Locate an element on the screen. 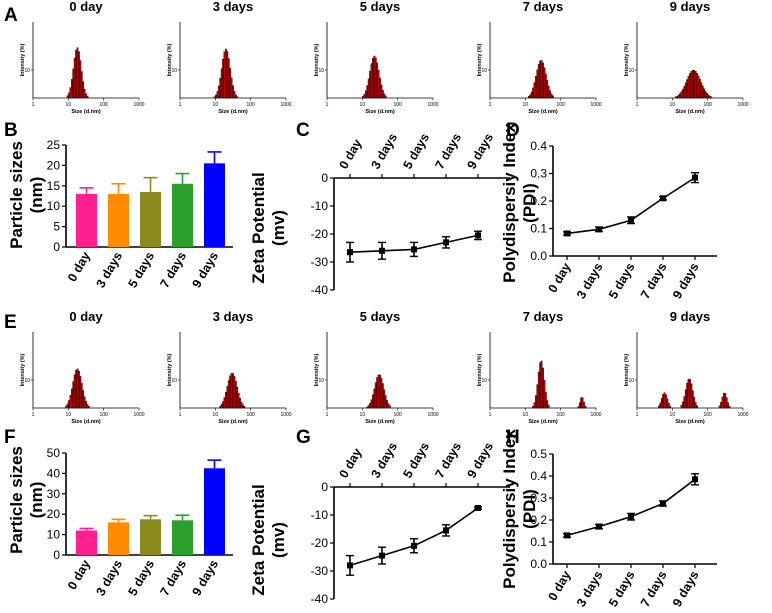 Image resolution: width=772 pixels, height=613 pixels. line-chart-g-ytick-label: -20 is located at coordinates (320, 543).